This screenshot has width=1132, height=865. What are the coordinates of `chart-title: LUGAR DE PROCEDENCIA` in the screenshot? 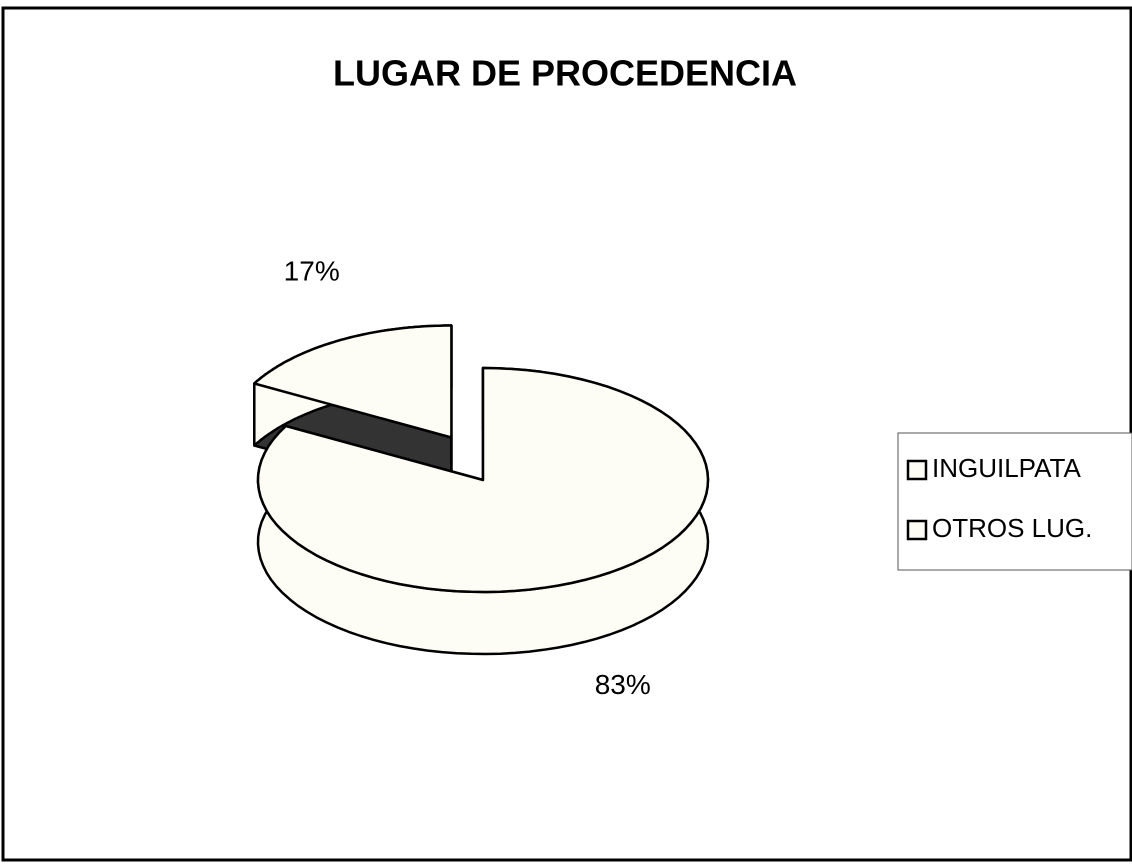 It's located at (565, 73).